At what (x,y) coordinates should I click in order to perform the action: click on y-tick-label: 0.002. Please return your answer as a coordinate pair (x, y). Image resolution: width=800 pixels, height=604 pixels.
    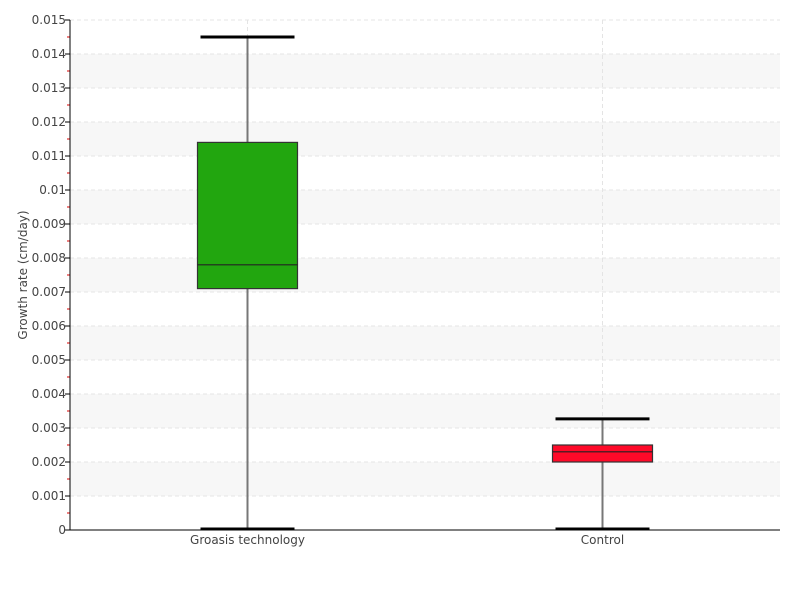
    Looking at the image, I should click on (49, 462).